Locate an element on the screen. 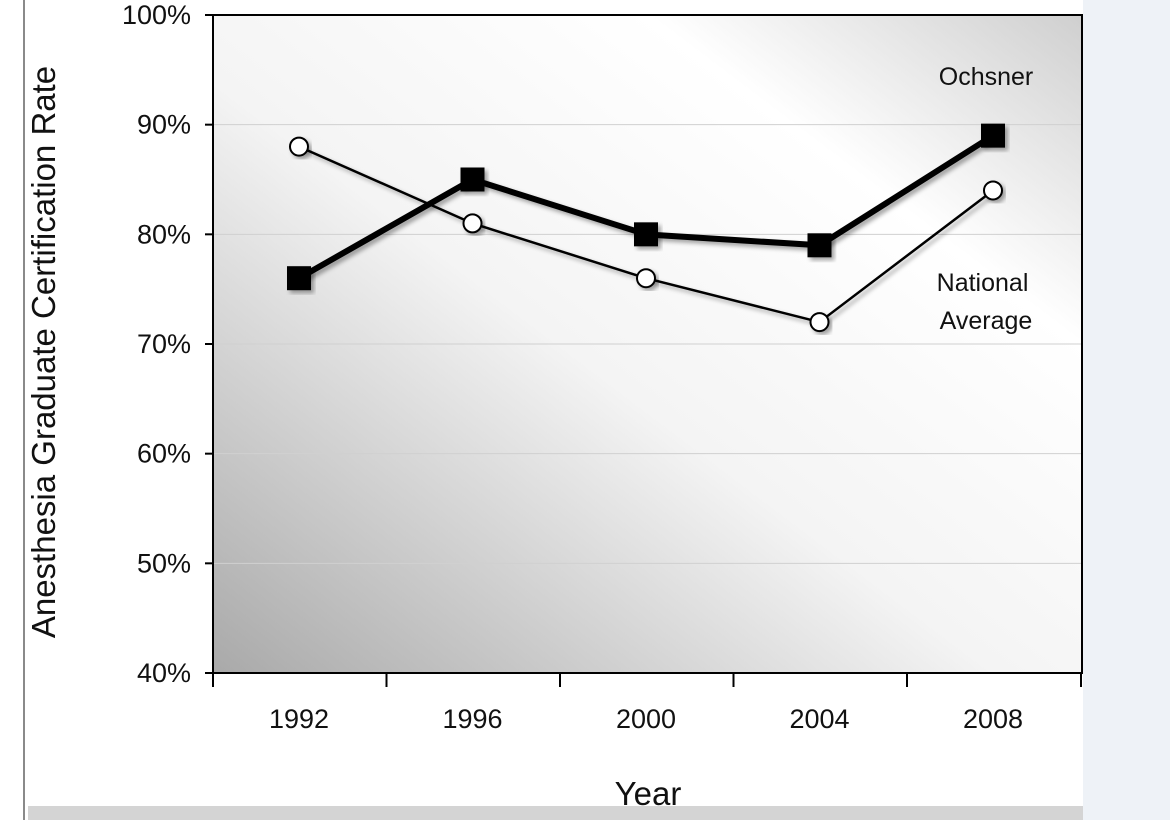 This screenshot has width=1170, height=820. x-axis-title: Year is located at coordinates (648, 790).